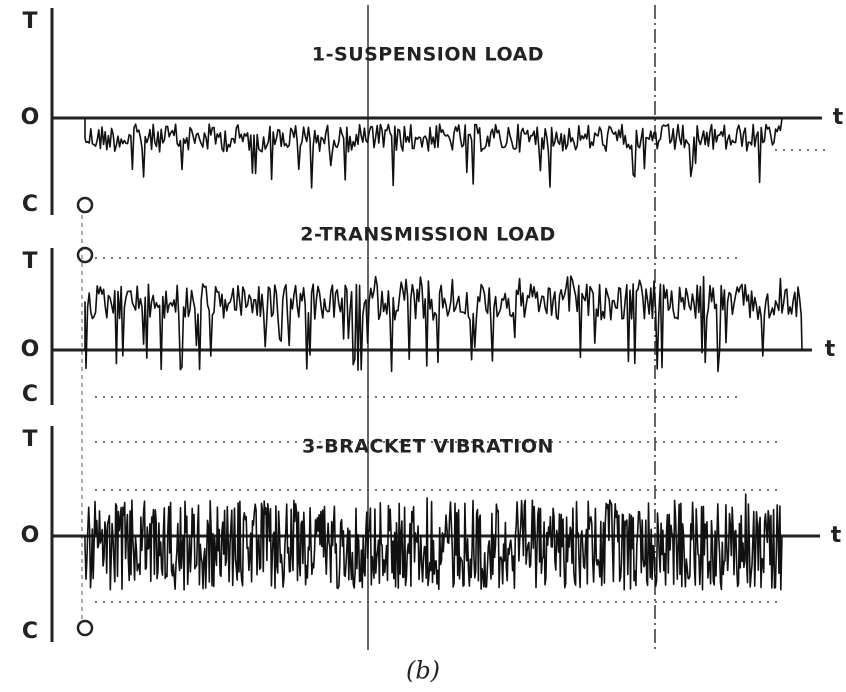 The image size is (846, 692). I want to click on caption: (b), so click(423, 671).